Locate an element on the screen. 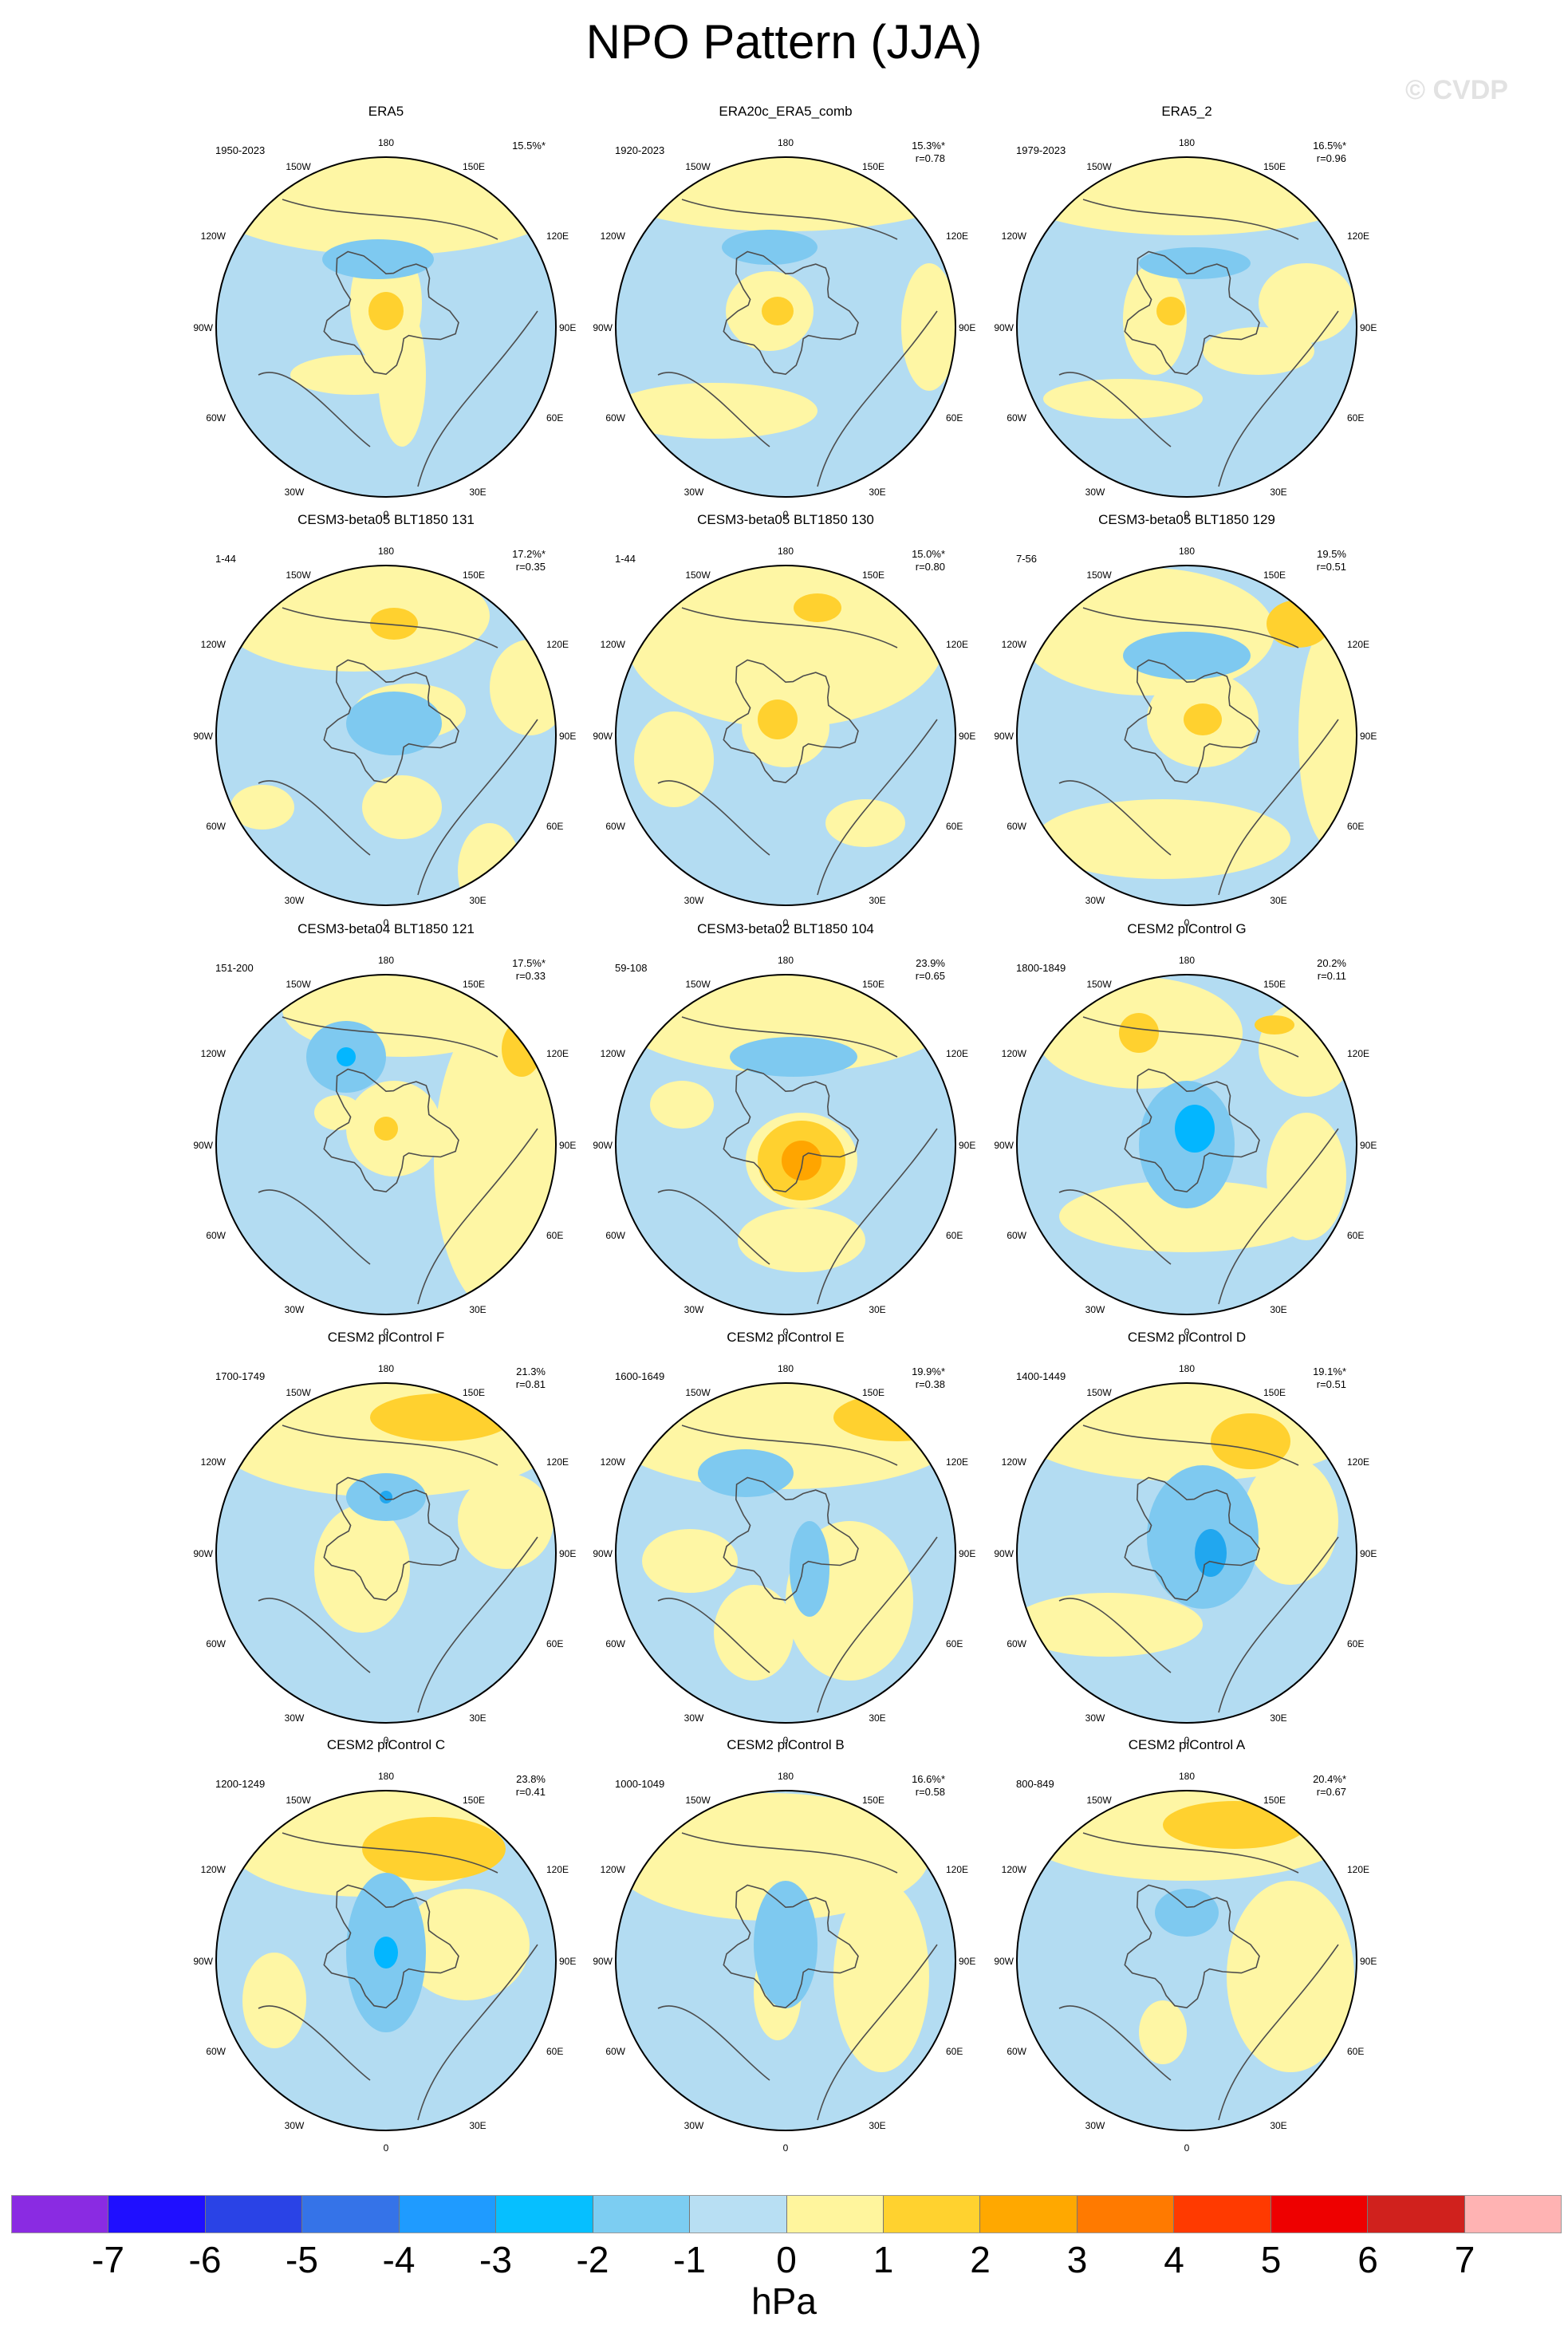 The image size is (1568, 2337). panel-title: CESM2 piControl F is located at coordinates (386, 1337).